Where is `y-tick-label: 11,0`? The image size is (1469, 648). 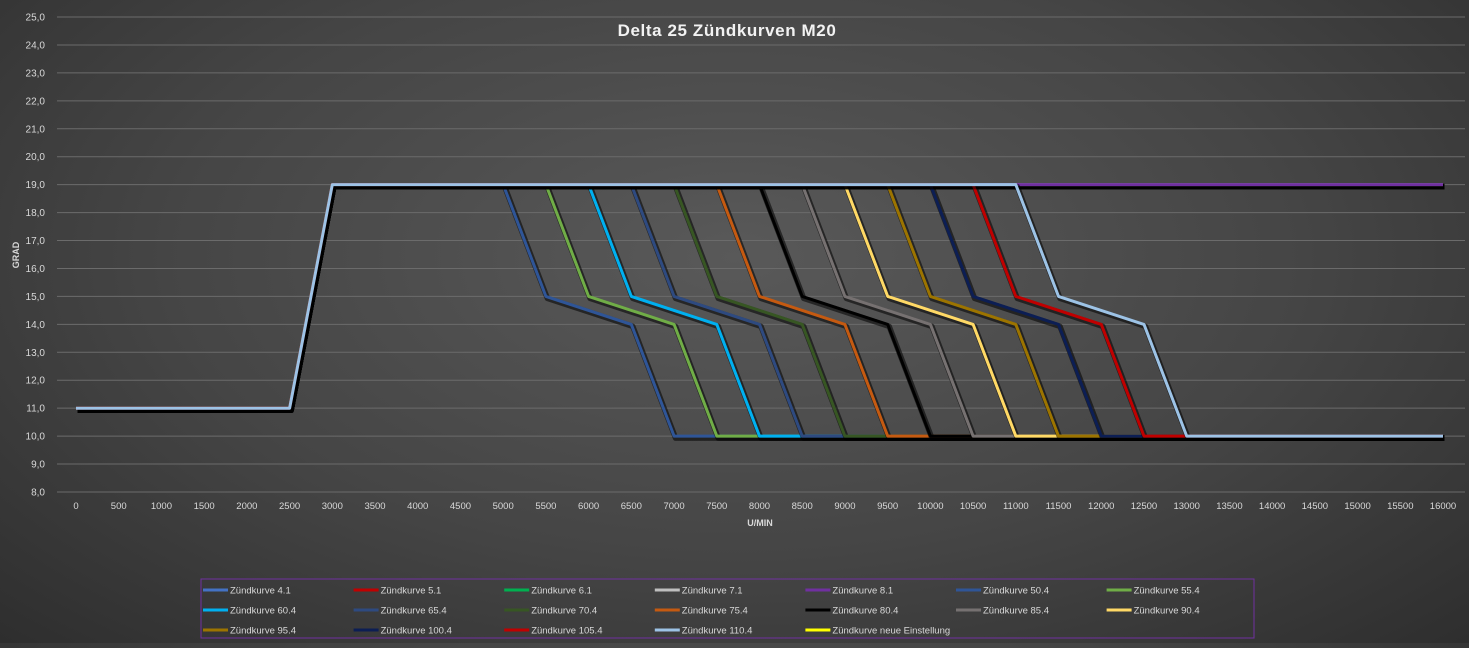
y-tick-label: 11,0 is located at coordinates (35, 409).